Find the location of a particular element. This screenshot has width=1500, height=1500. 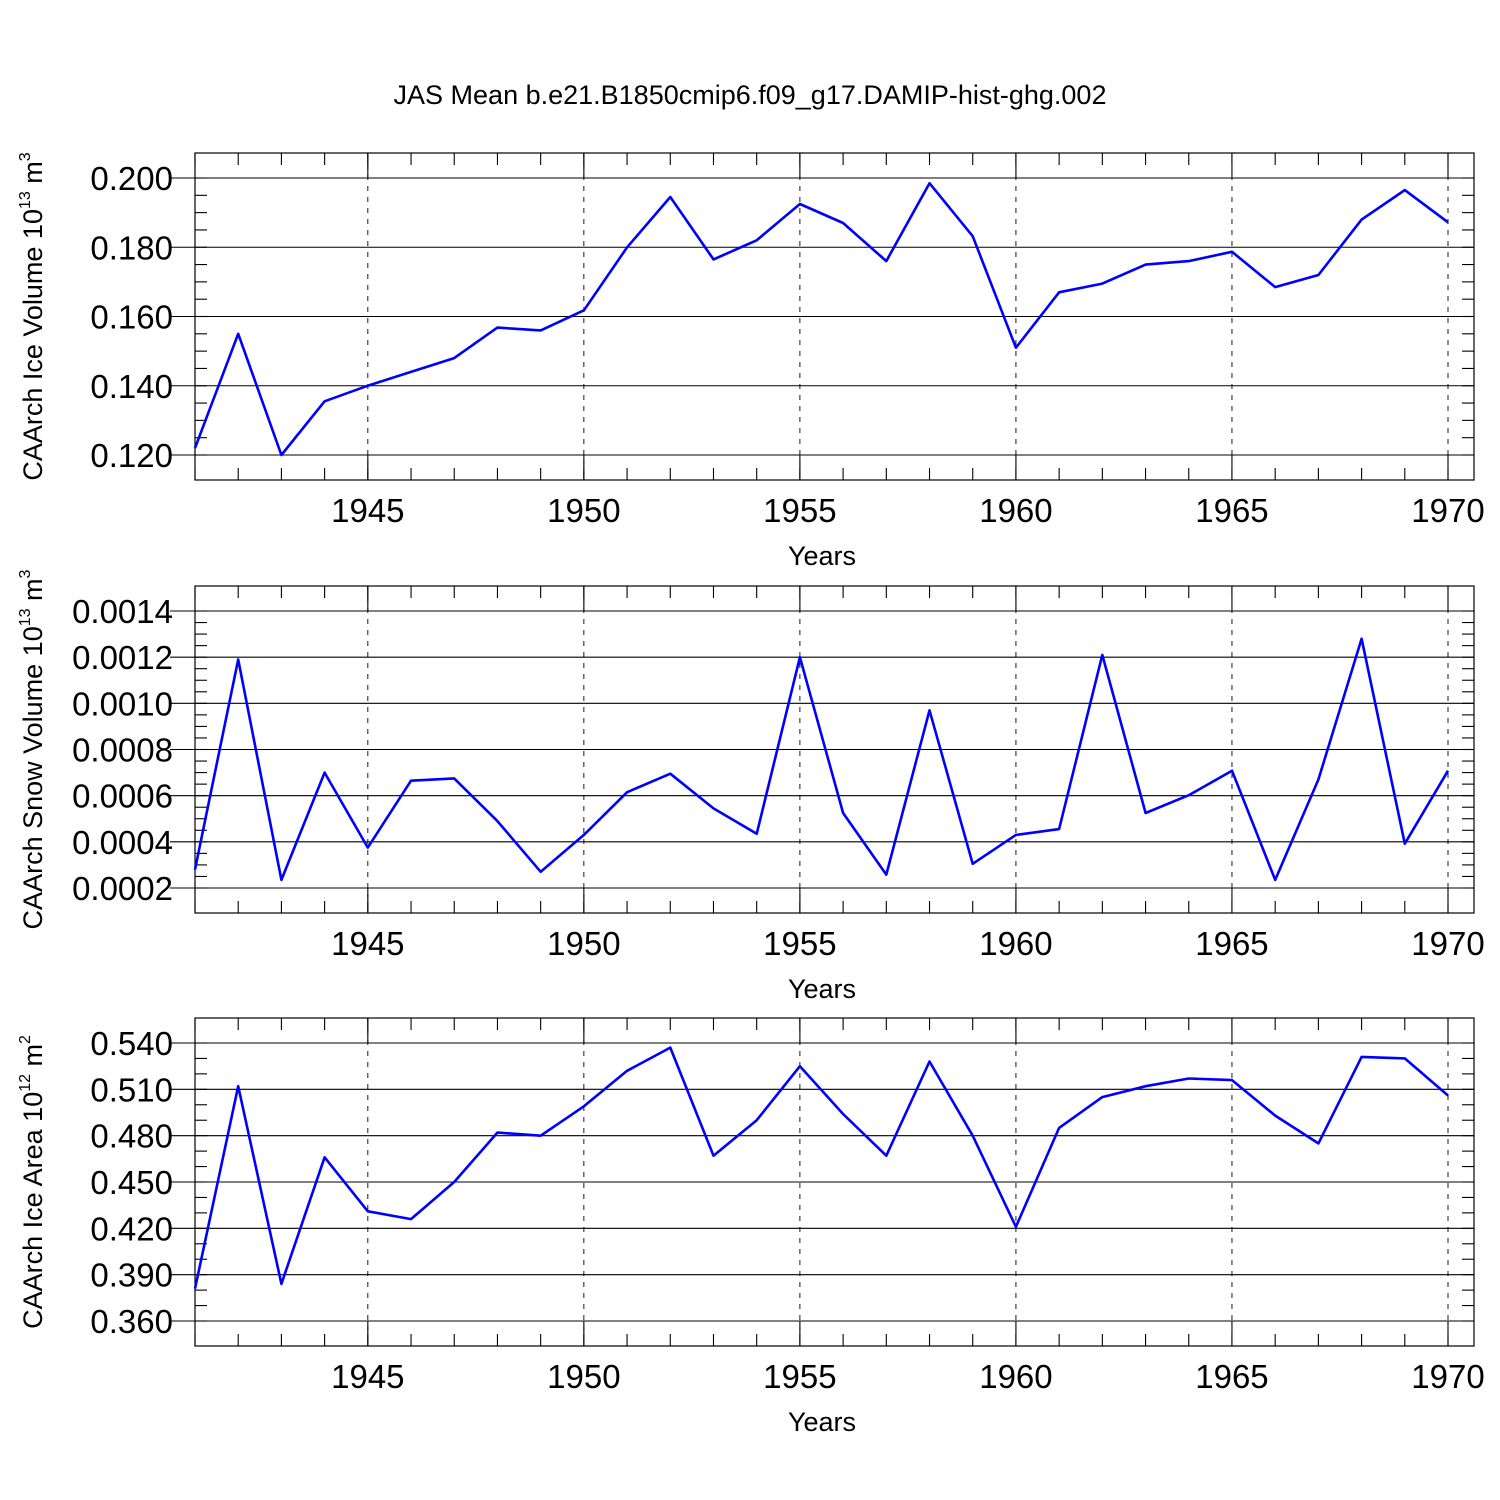

ice-area-y-tick-label: 0.360 is located at coordinates (131, 1321).